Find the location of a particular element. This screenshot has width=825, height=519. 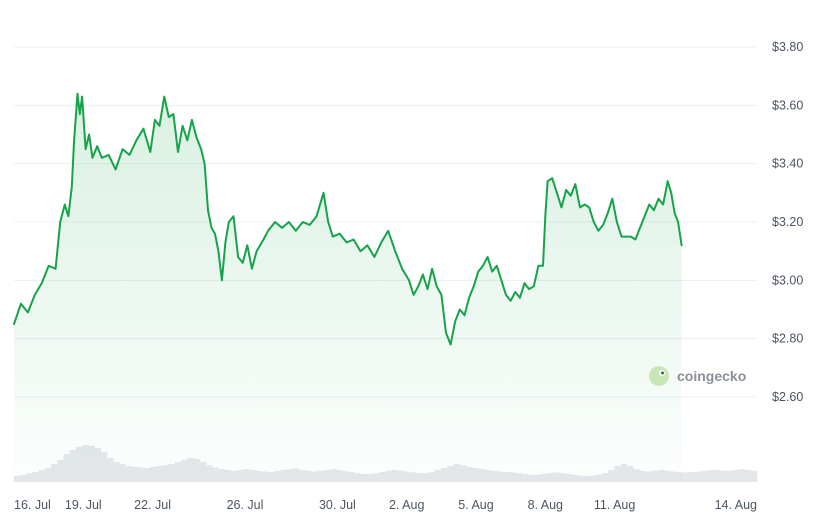

y-tick-label: $3.80 is located at coordinates (787, 47).